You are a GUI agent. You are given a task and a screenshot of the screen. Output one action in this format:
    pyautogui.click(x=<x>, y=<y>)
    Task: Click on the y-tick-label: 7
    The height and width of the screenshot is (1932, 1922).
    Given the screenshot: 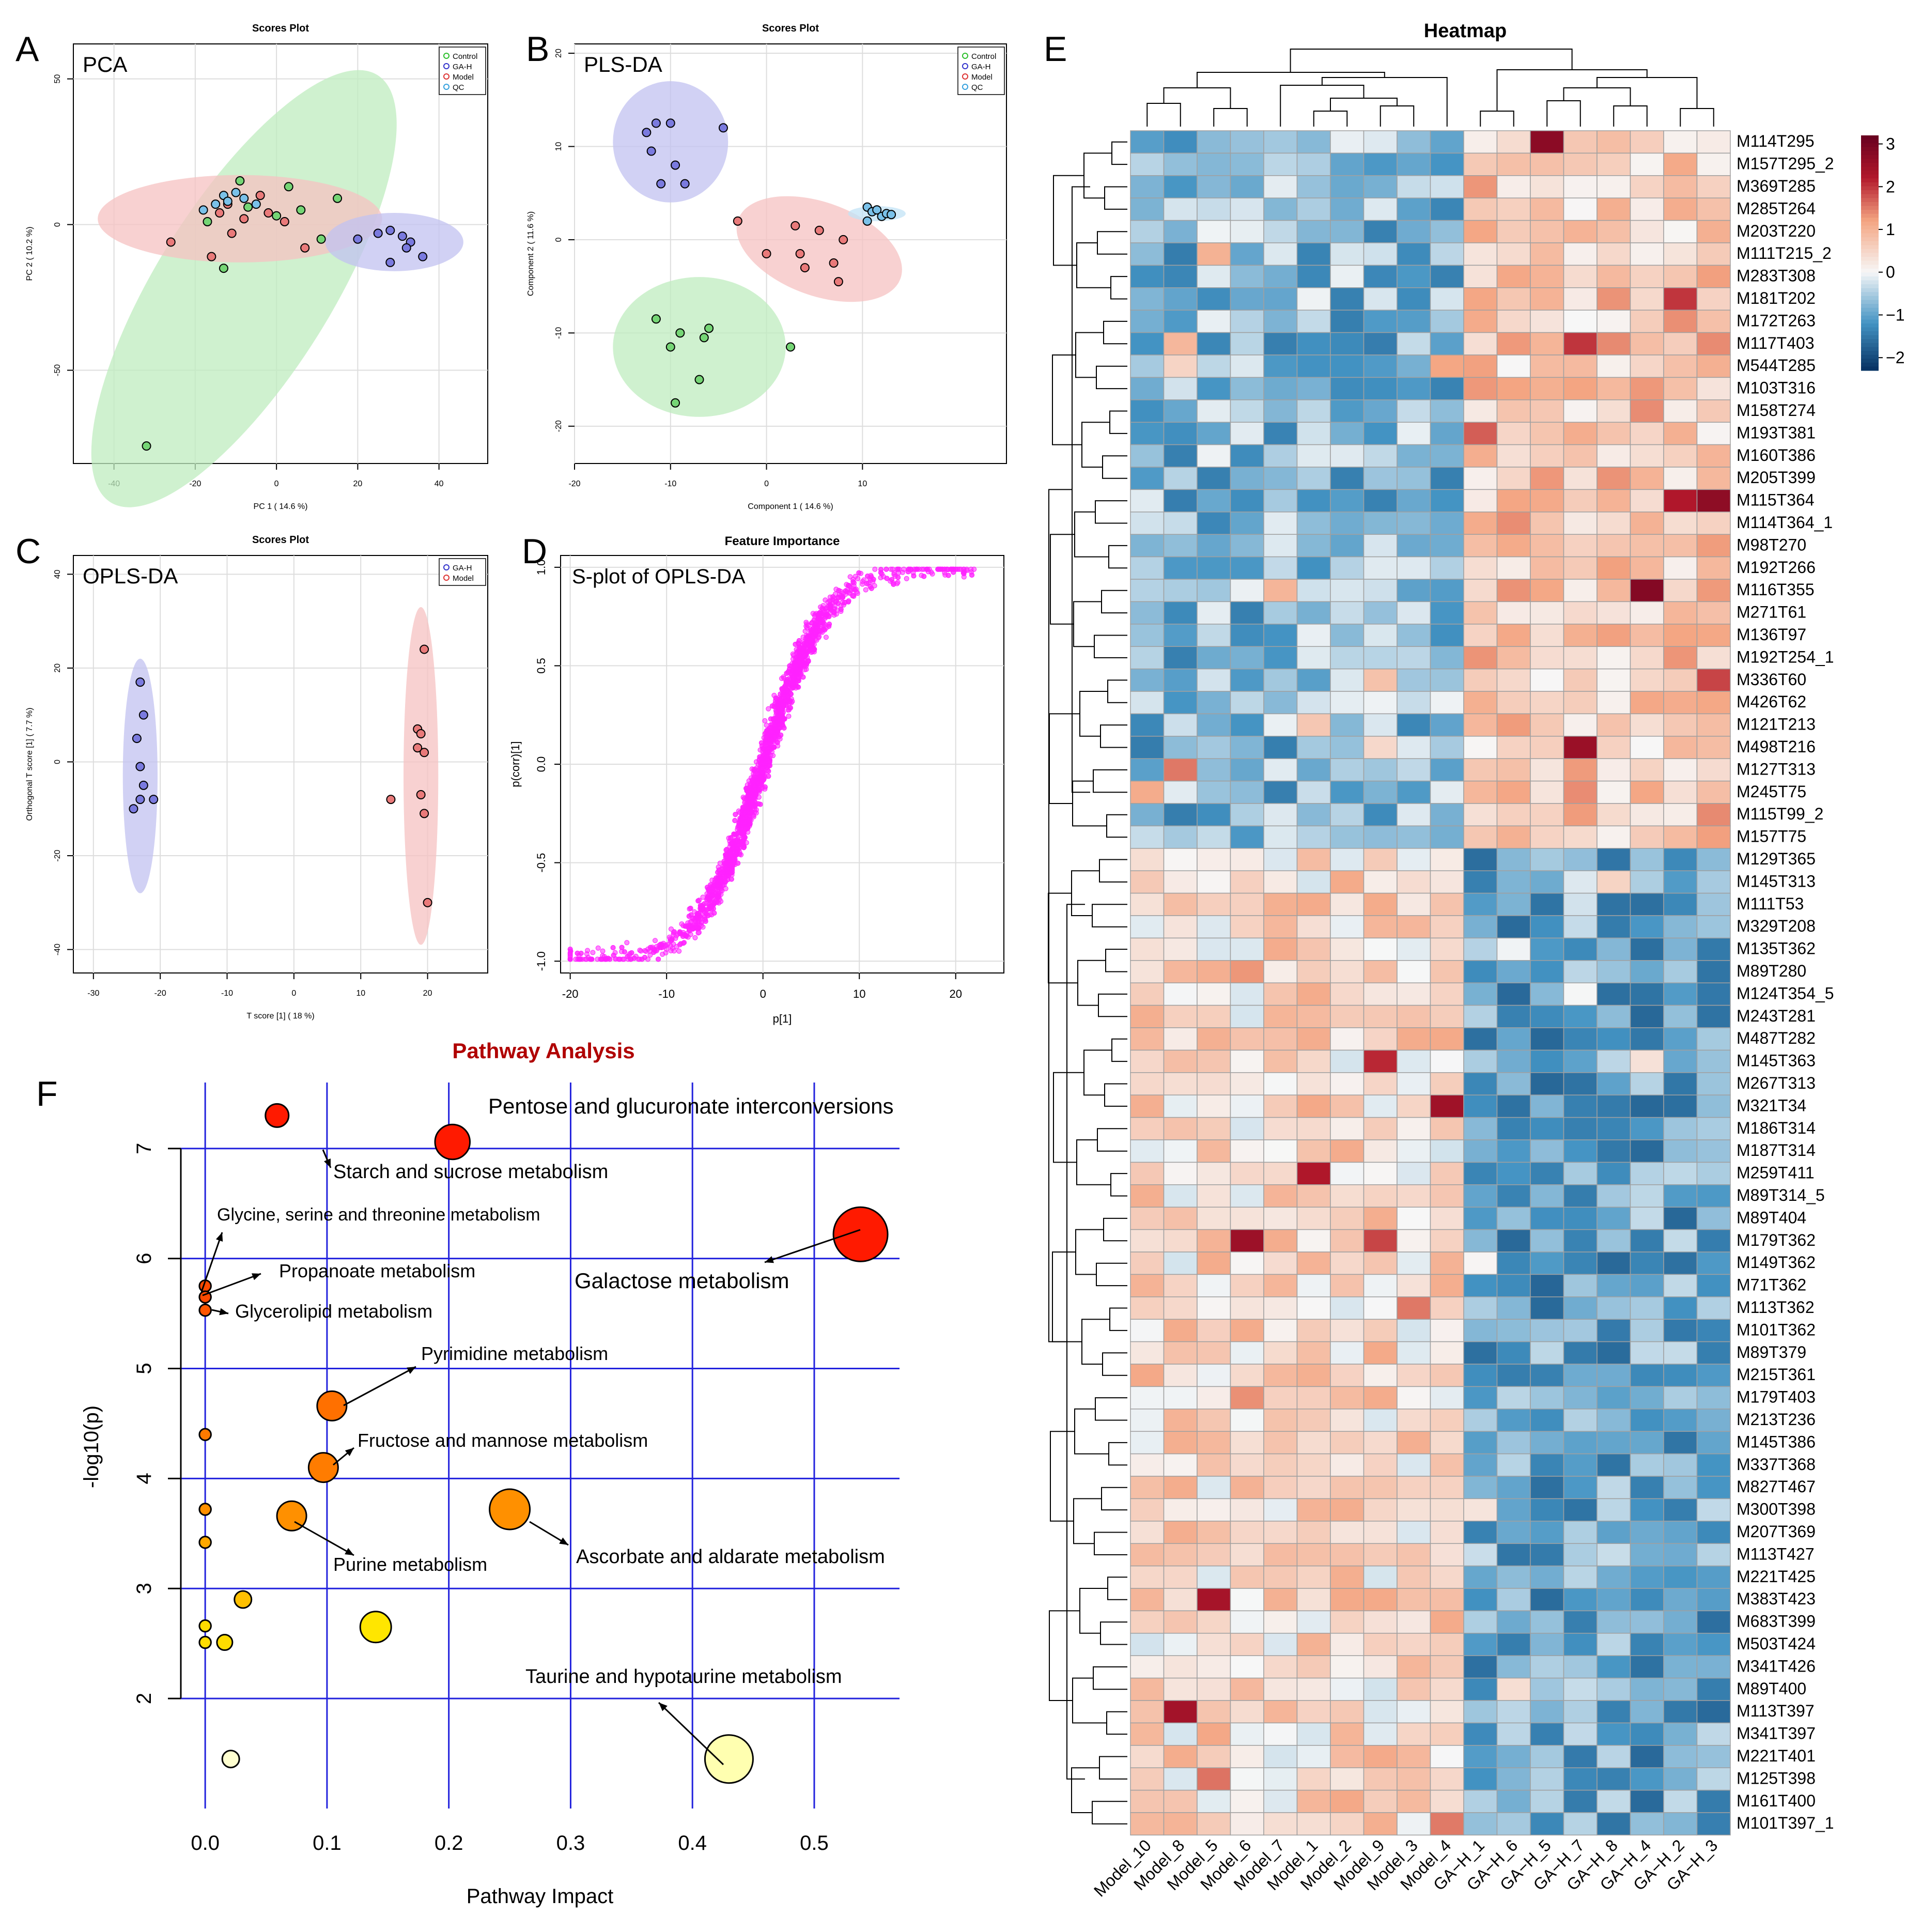 What is the action you would take?
    pyautogui.click(x=145, y=1148)
    